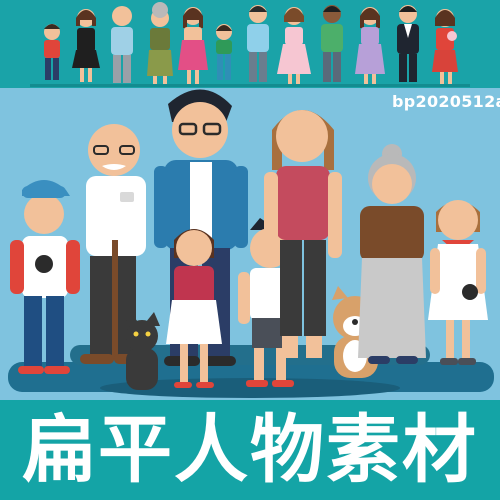  I want to click on mom, so click(303, 234).